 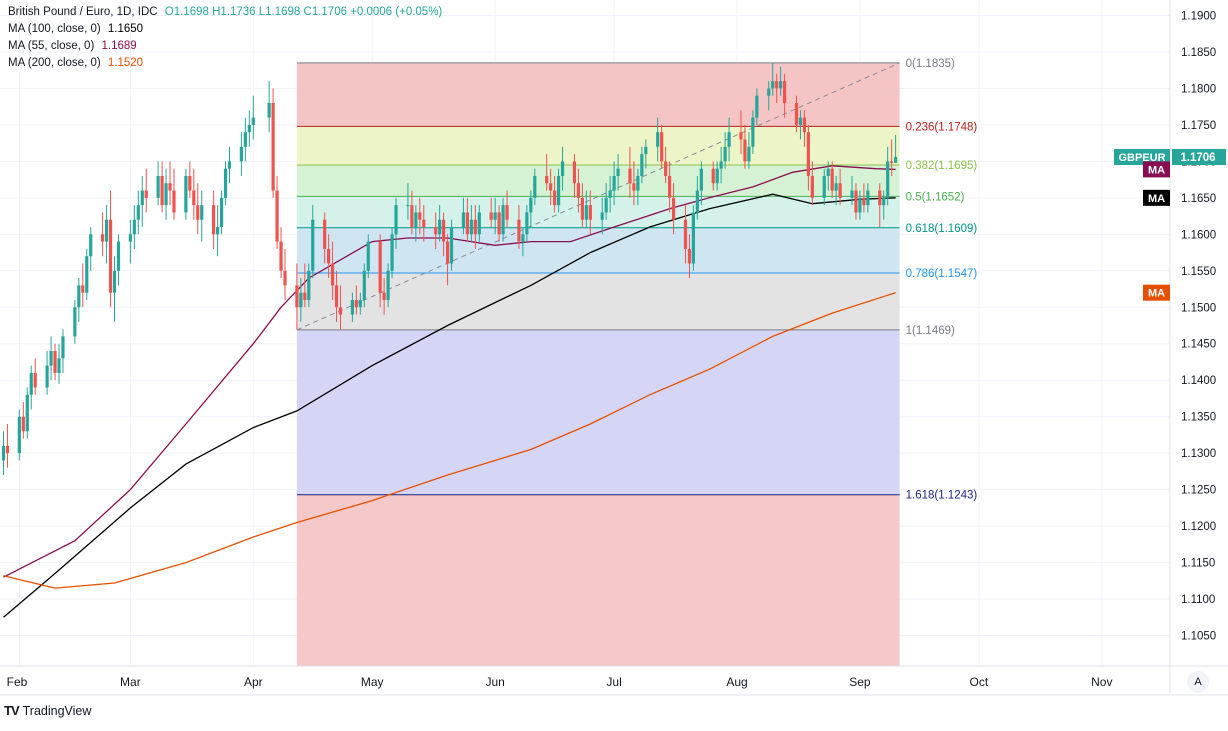 What do you see at coordinates (372, 682) in the screenshot?
I see `time-tick-label: May` at bounding box center [372, 682].